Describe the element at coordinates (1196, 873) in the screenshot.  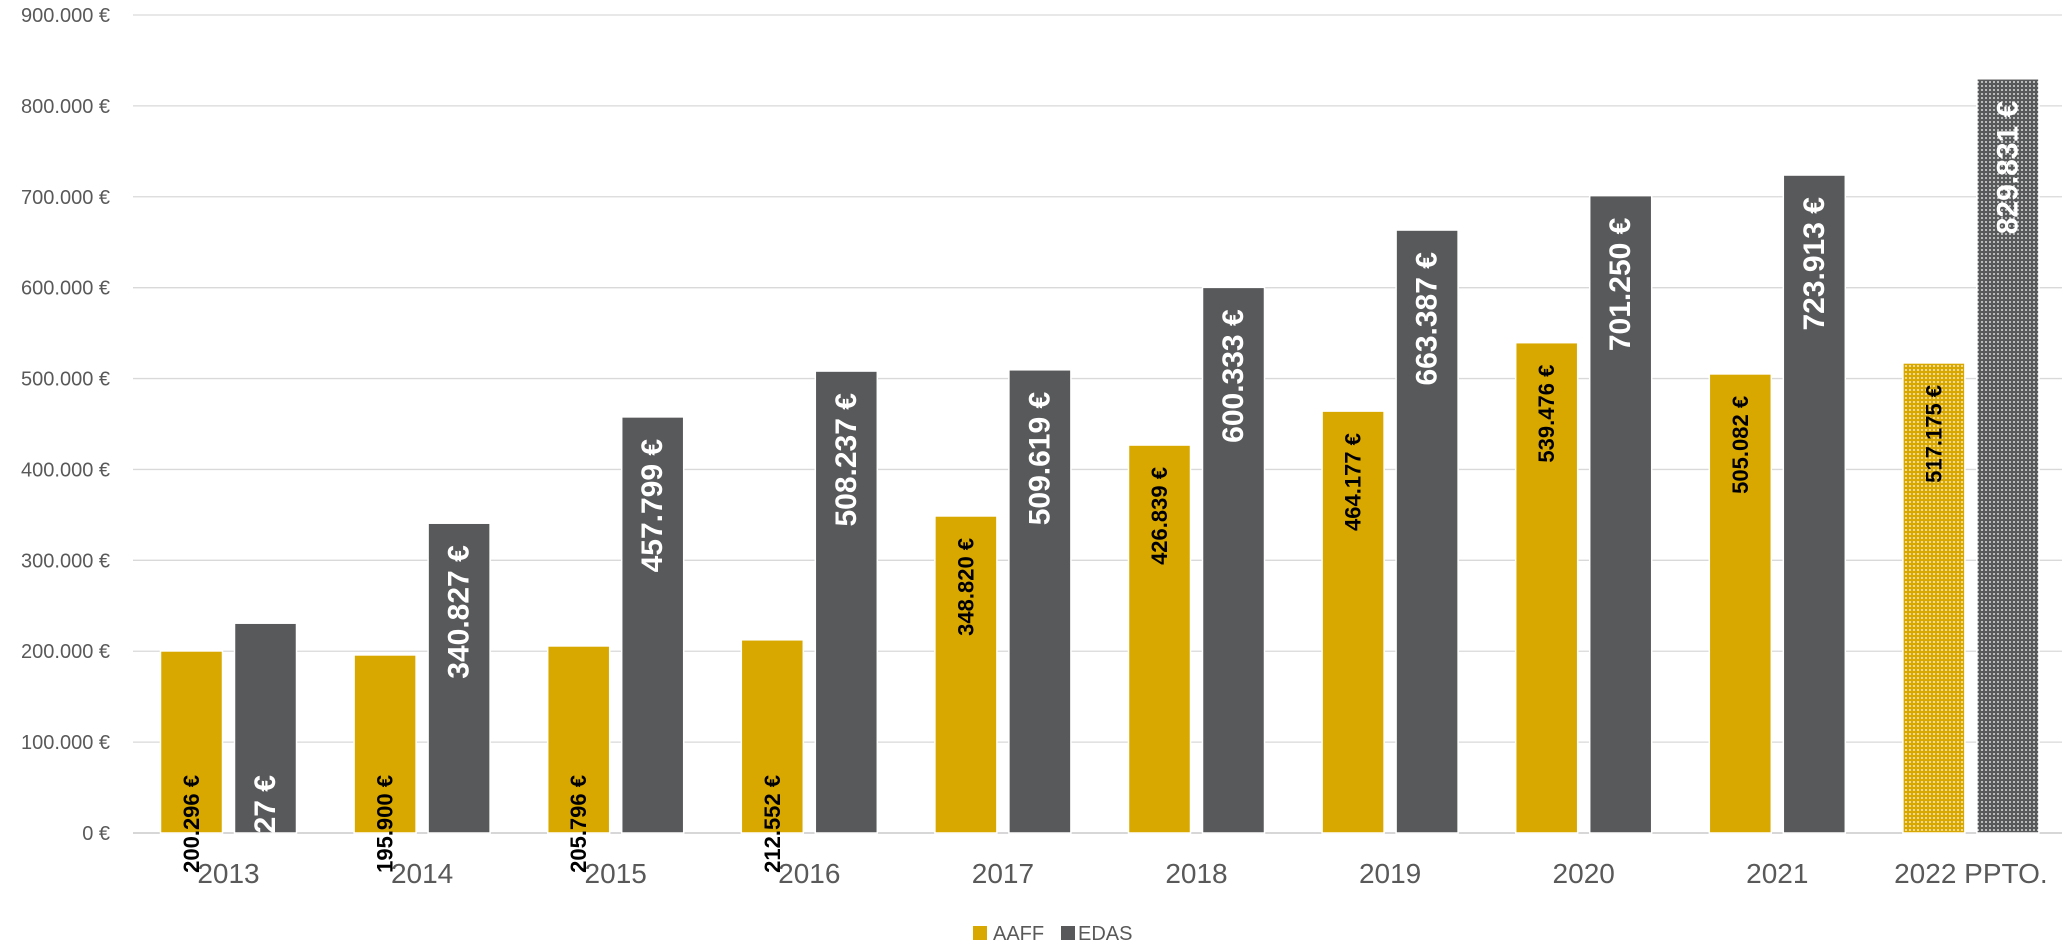
I see `x-tick-label: 2018` at that location.